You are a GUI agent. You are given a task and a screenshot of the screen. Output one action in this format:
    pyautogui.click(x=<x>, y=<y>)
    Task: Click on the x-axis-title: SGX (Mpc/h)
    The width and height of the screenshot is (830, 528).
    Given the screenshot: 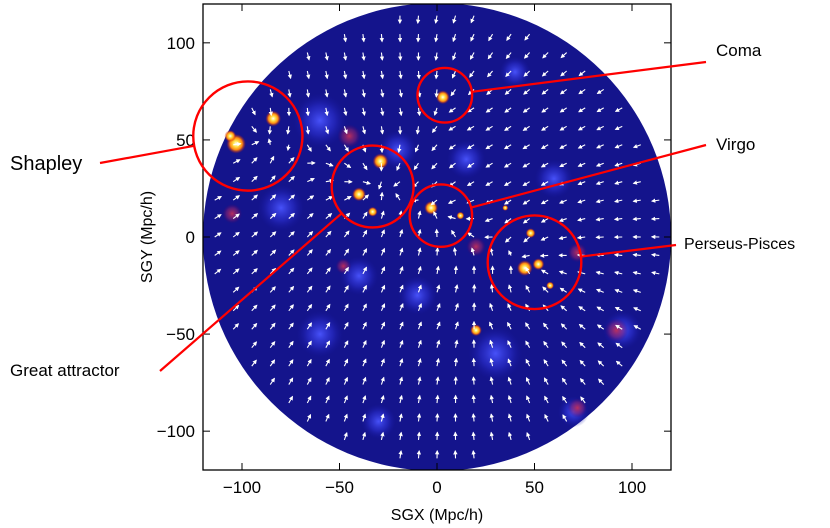 What is the action you would take?
    pyautogui.click(x=437, y=515)
    